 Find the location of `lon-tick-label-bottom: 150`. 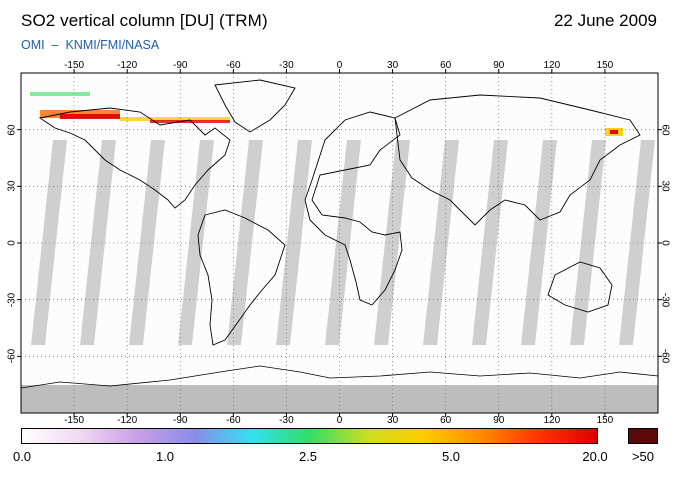

lon-tick-label-bottom: 150 is located at coordinates (605, 420).